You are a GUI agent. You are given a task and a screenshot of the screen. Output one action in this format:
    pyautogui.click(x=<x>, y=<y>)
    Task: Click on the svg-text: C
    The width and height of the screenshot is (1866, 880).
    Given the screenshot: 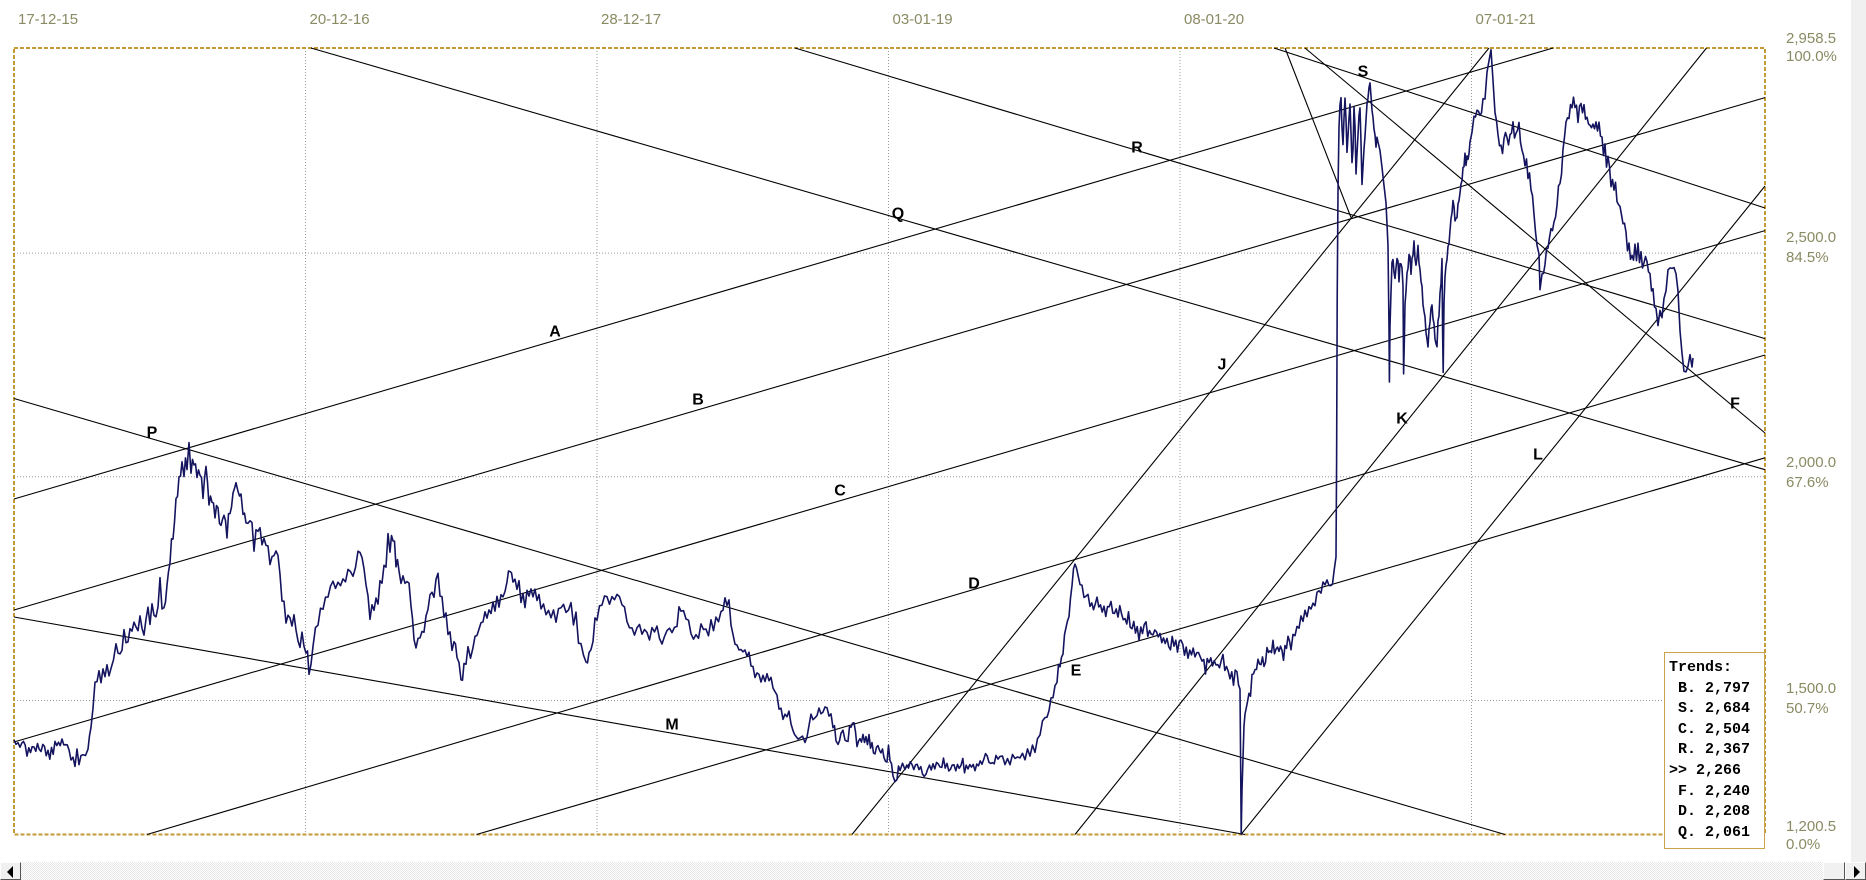 What is the action you would take?
    pyautogui.click(x=840, y=491)
    